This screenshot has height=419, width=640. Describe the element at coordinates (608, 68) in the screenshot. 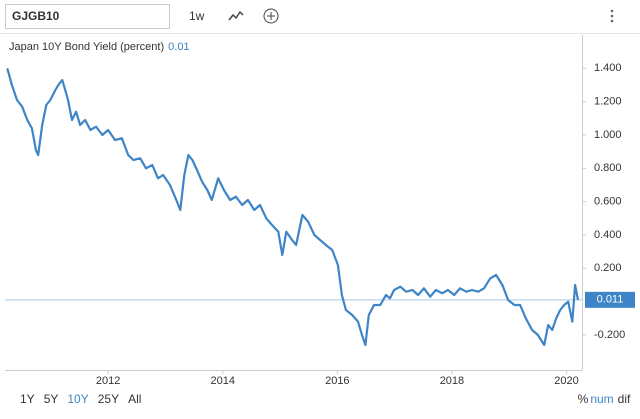

I see `y-tick-label: 1.400` at that location.